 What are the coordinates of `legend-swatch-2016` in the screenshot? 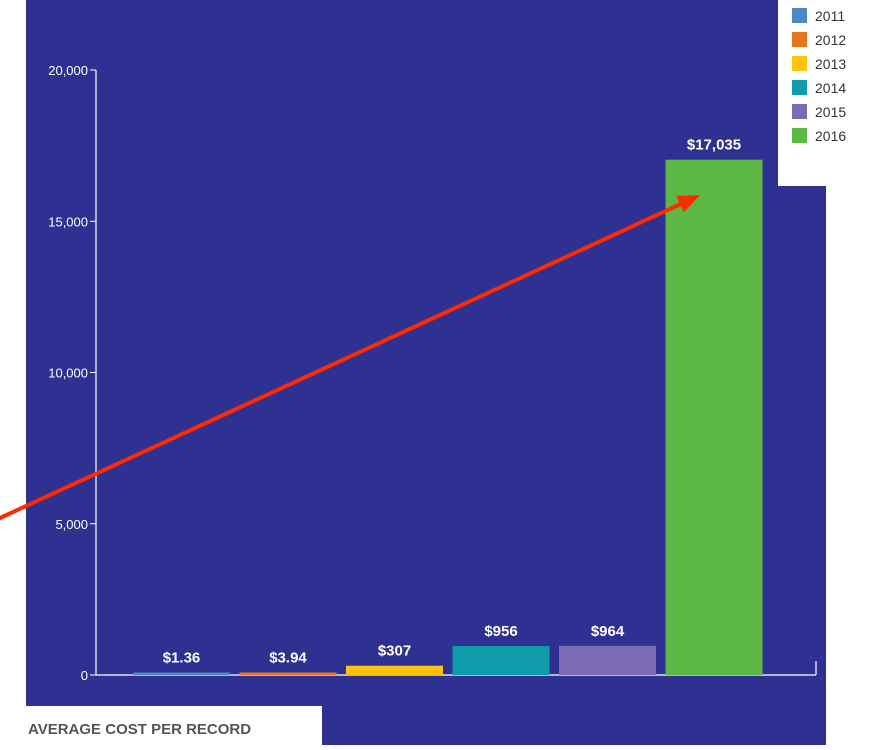 It's located at (799, 135).